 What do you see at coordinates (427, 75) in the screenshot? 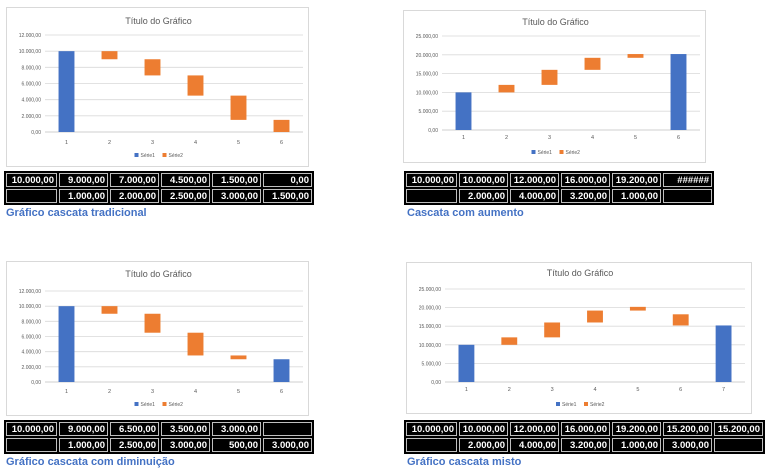
I see `y-tick-label: 15.000,00` at bounding box center [427, 75].